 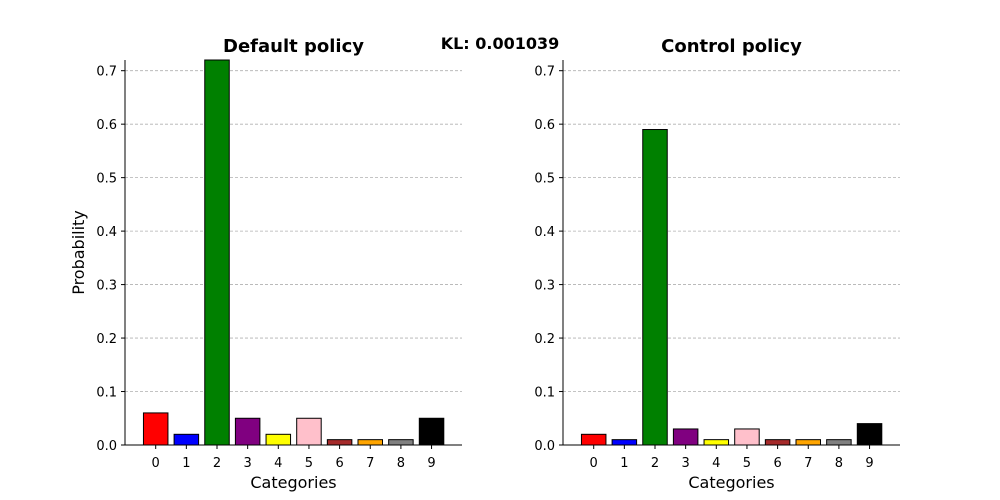 What do you see at coordinates (500, 43) in the screenshot?
I see `kl-divergence-label: KL: 0.001039` at bounding box center [500, 43].